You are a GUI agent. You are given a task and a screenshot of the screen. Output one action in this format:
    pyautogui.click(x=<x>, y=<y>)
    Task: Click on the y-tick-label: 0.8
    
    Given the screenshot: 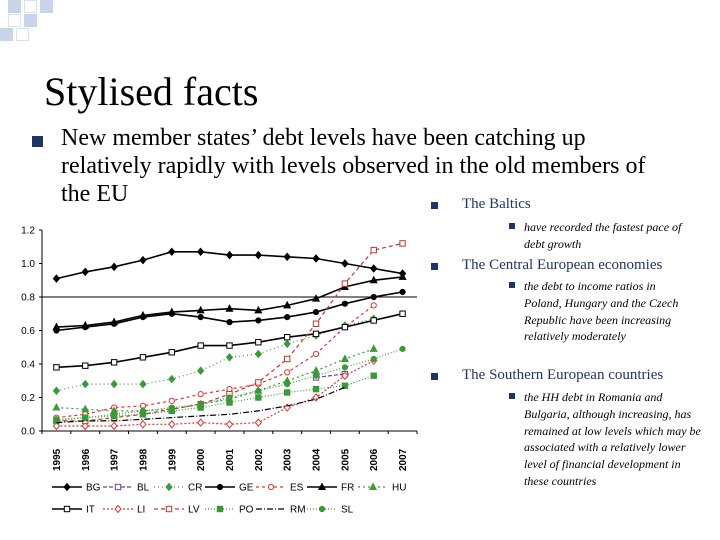 What is the action you would take?
    pyautogui.click(x=28, y=298)
    